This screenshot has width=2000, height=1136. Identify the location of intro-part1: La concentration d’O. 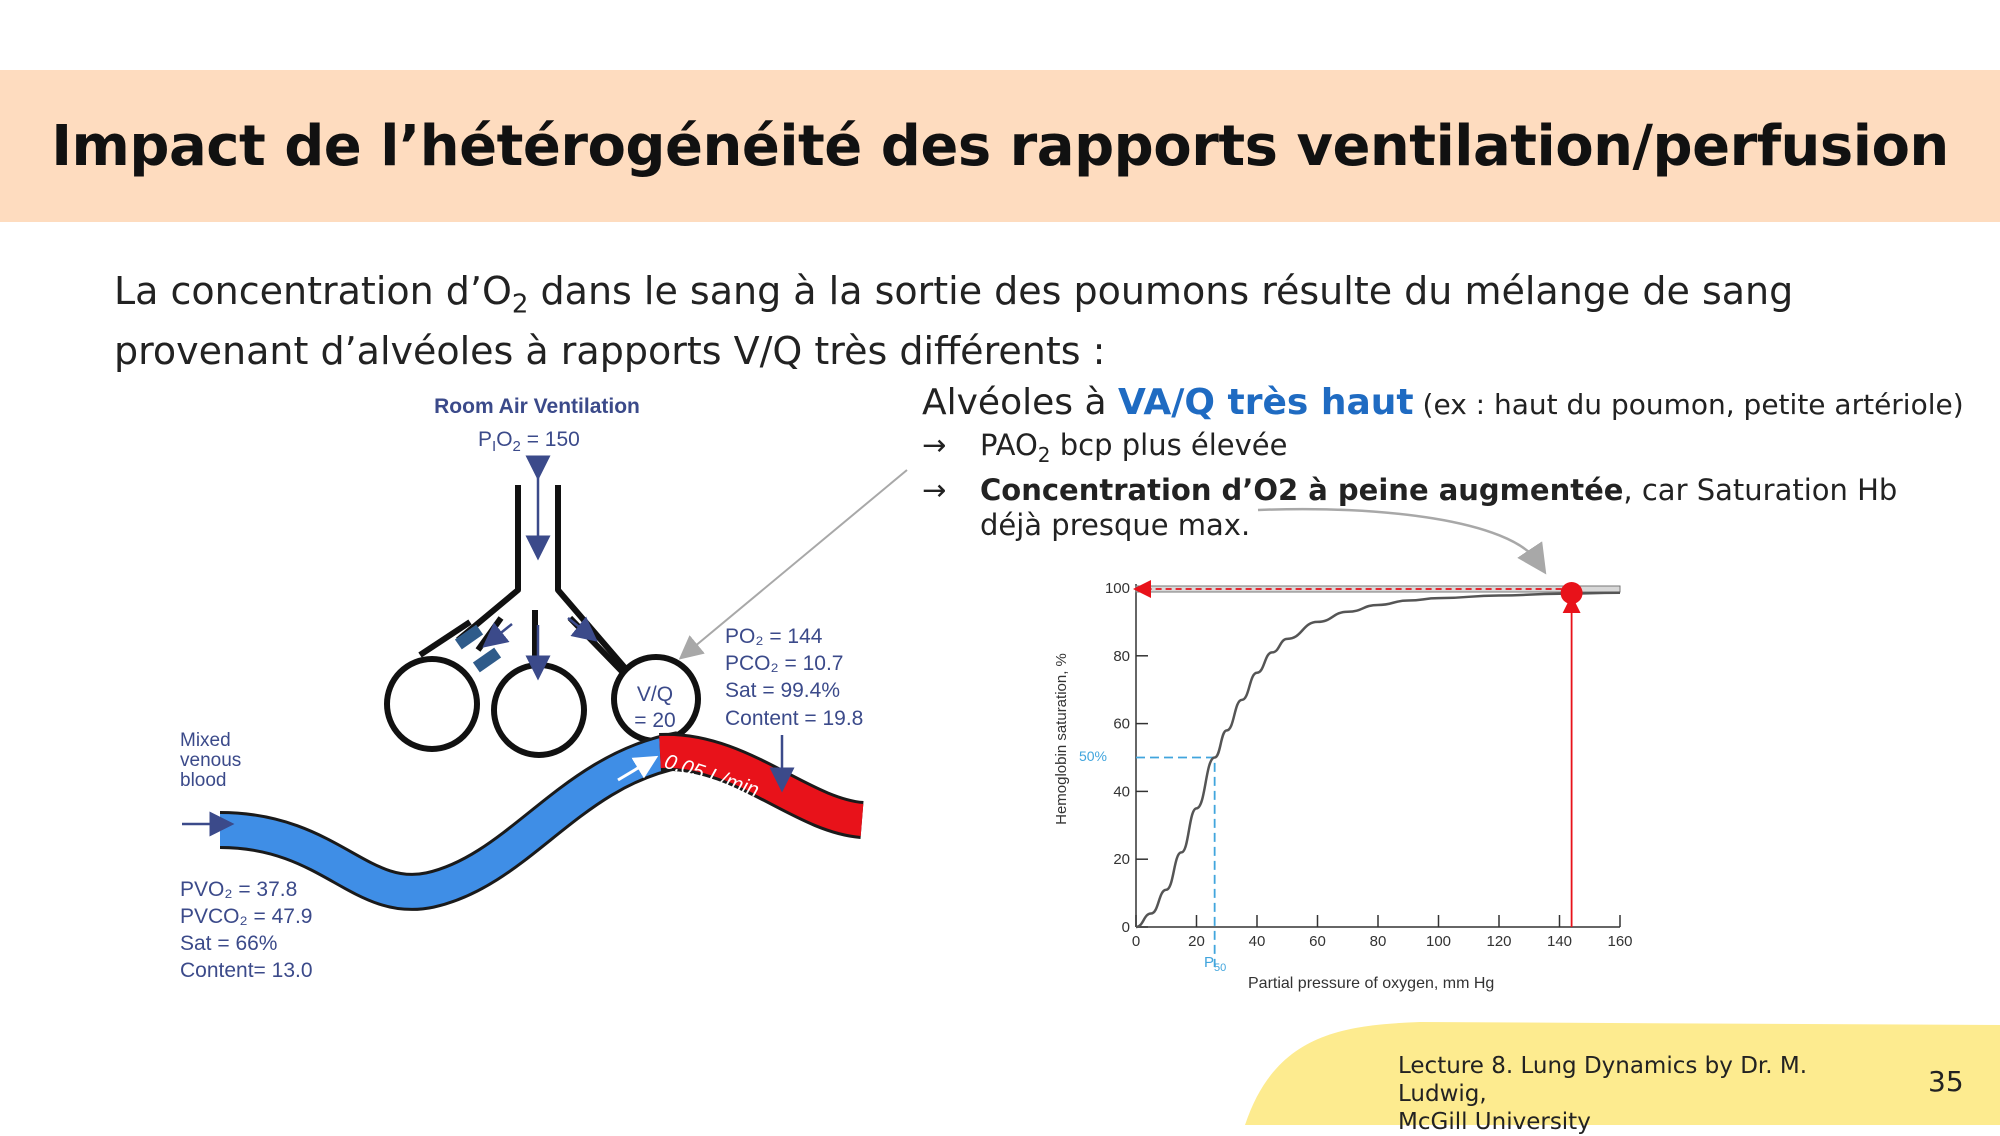
(313, 291).